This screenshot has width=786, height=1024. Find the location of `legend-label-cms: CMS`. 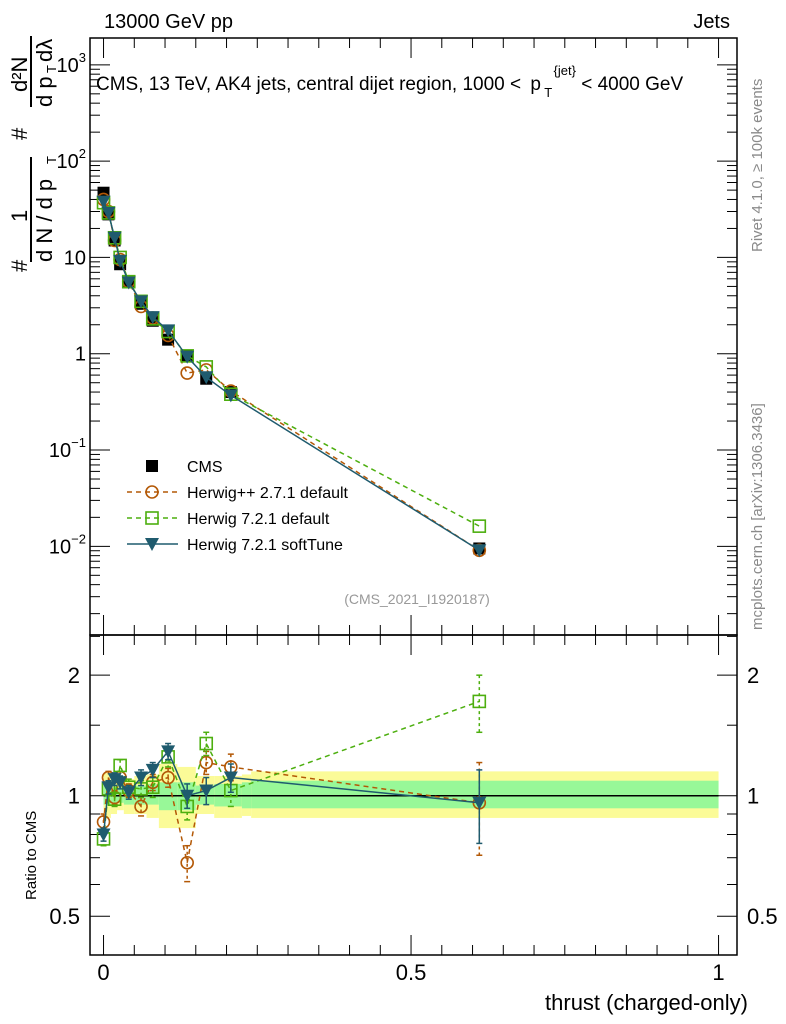

legend-label-cms: CMS is located at coordinates (205, 467).